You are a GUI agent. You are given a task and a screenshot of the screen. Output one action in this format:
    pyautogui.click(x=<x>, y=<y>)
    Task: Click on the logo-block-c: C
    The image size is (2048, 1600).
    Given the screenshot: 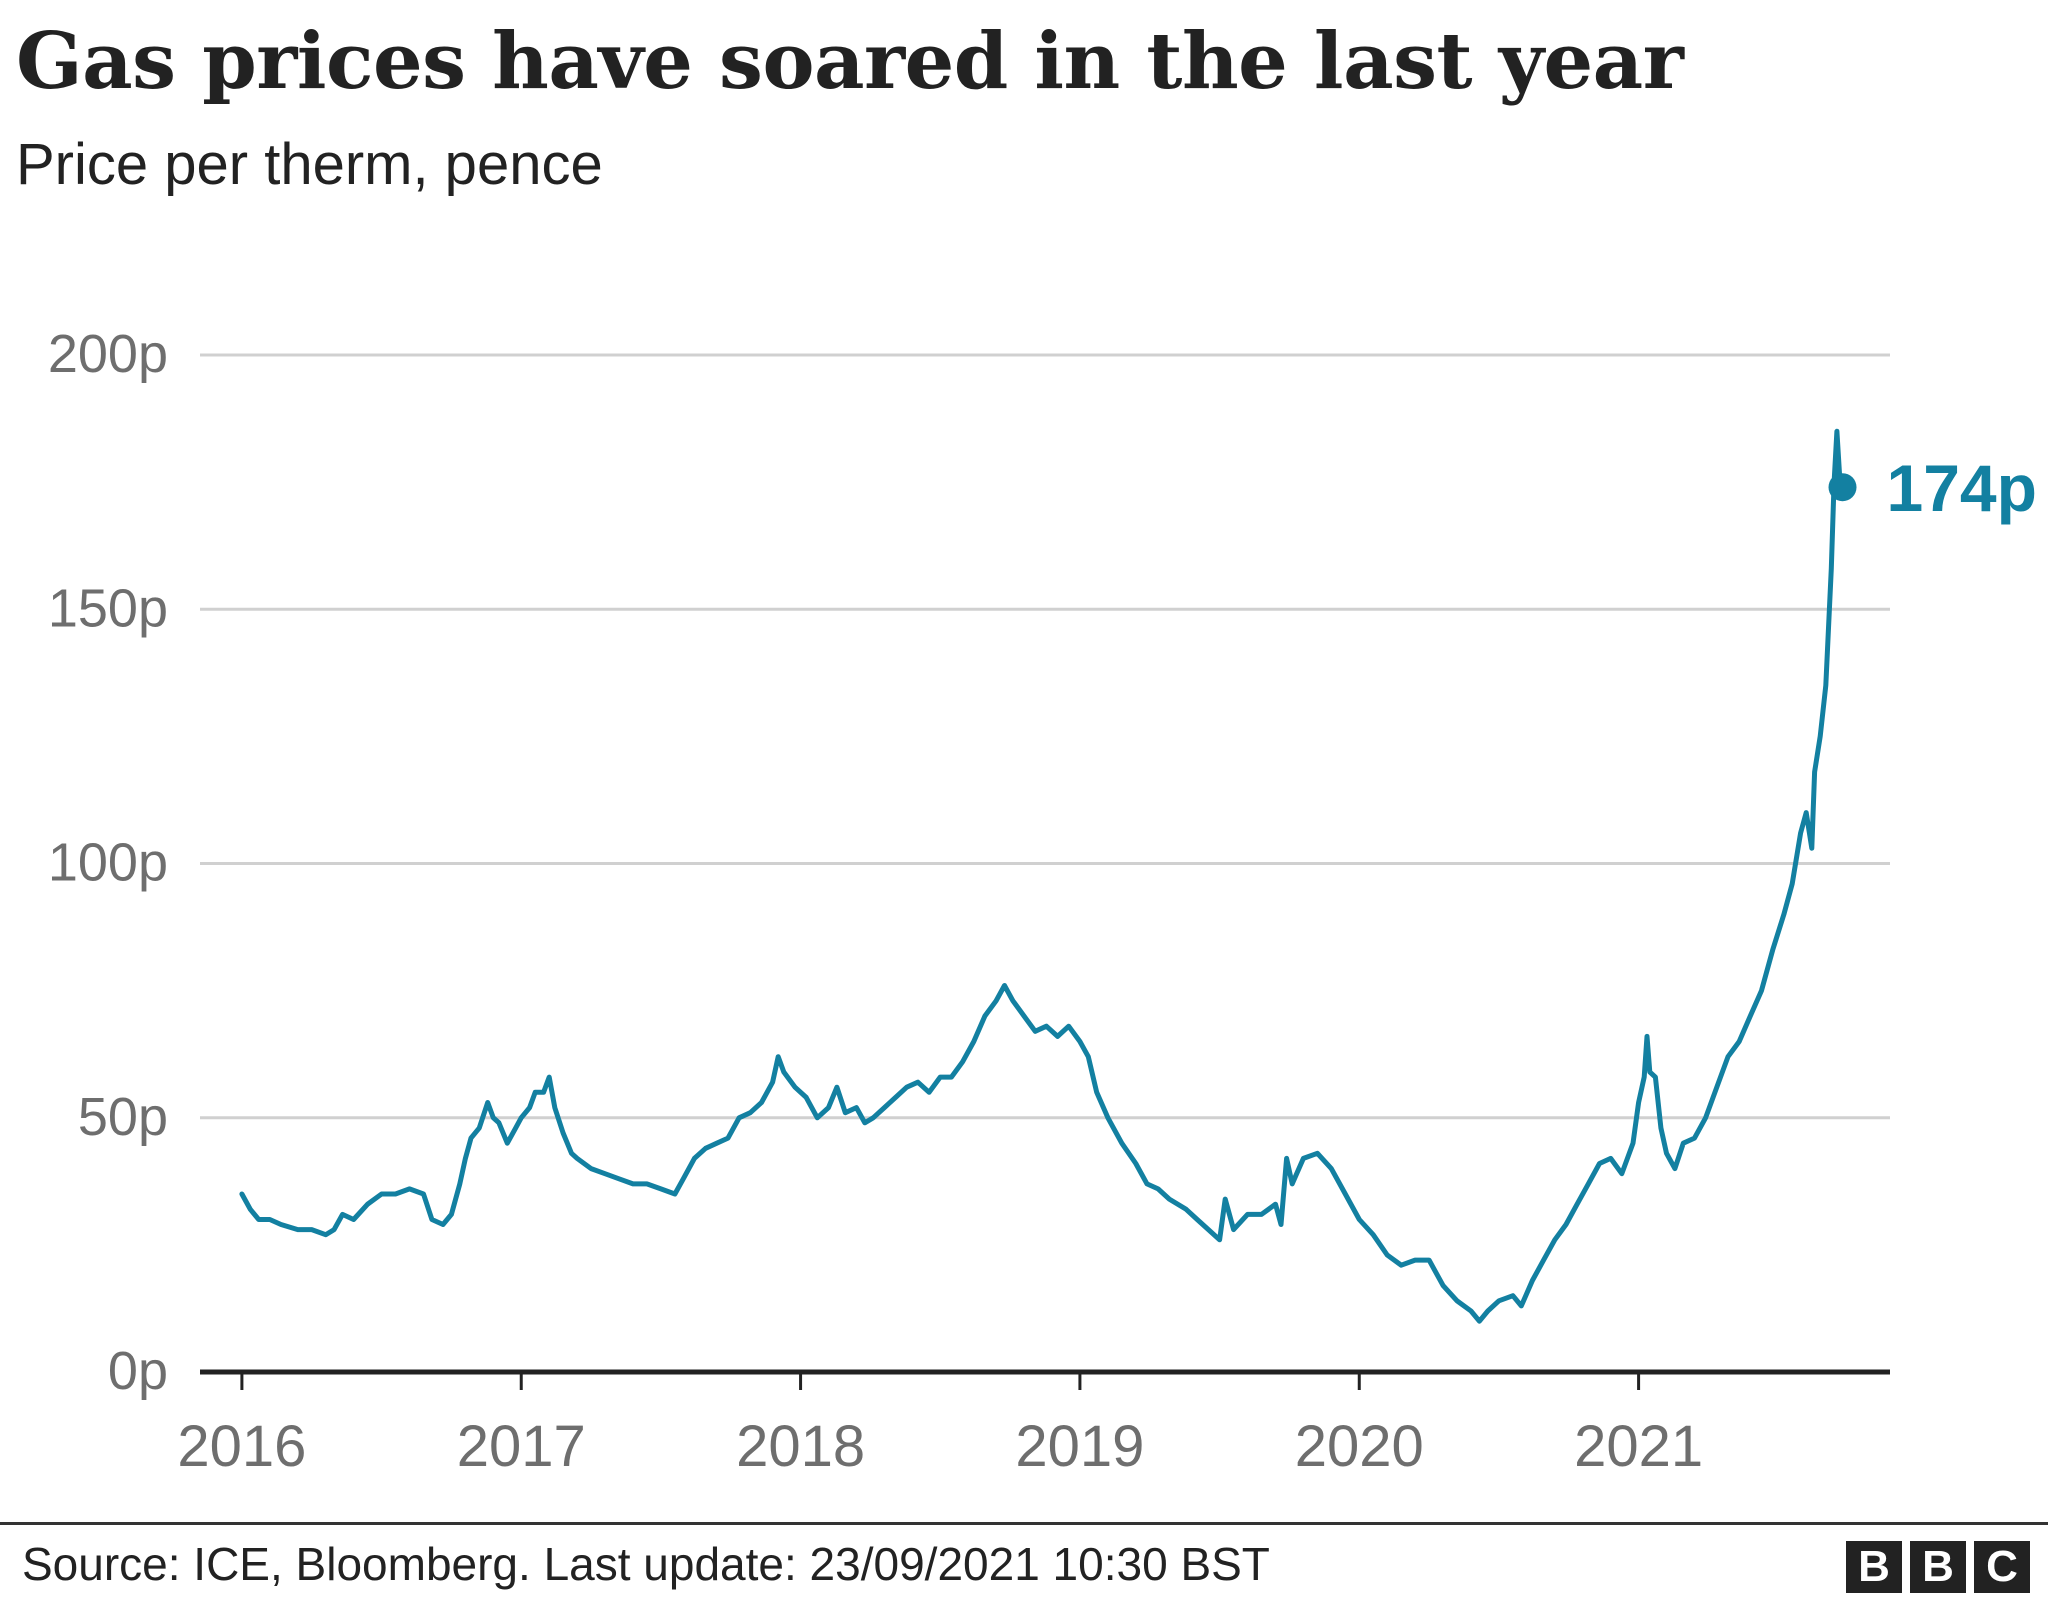 What is the action you would take?
    pyautogui.click(x=2002, y=1567)
    